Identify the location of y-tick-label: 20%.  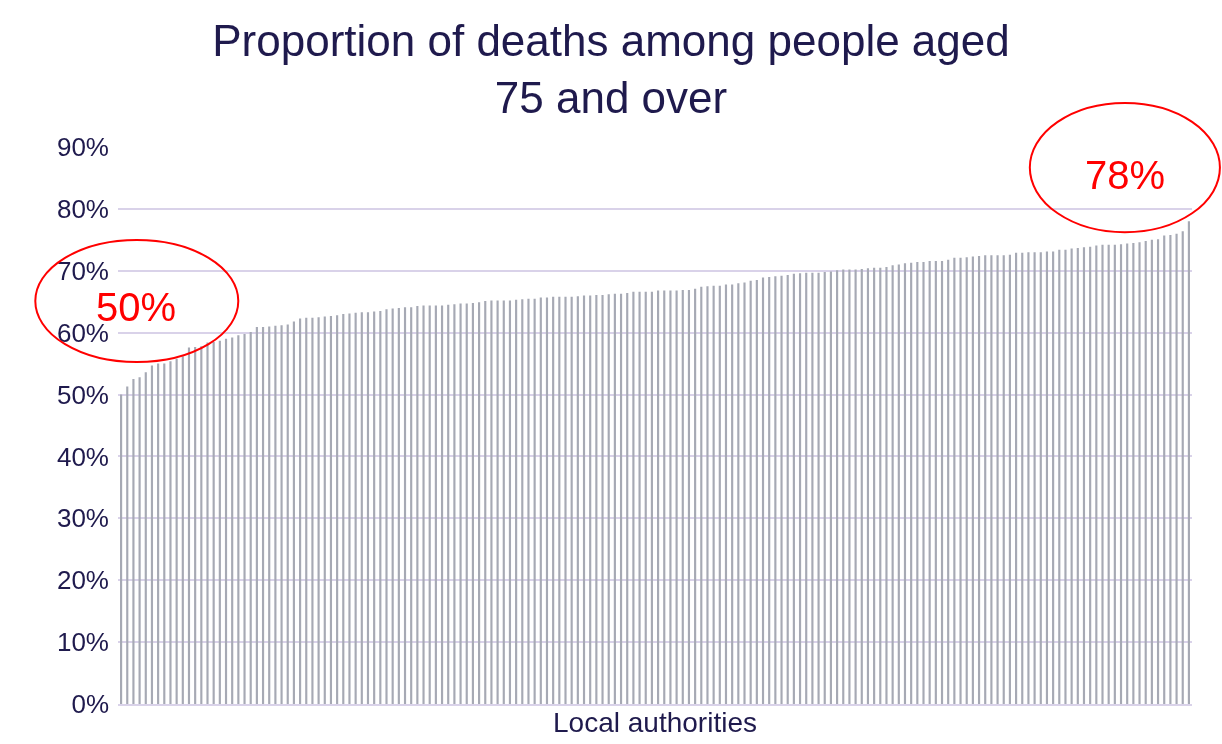
(82, 580).